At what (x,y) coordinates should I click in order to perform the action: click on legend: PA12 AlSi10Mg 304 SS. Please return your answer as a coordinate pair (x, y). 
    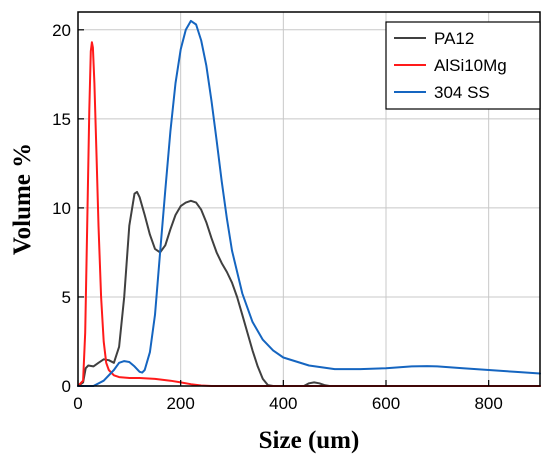
    Looking at the image, I should click on (463, 65).